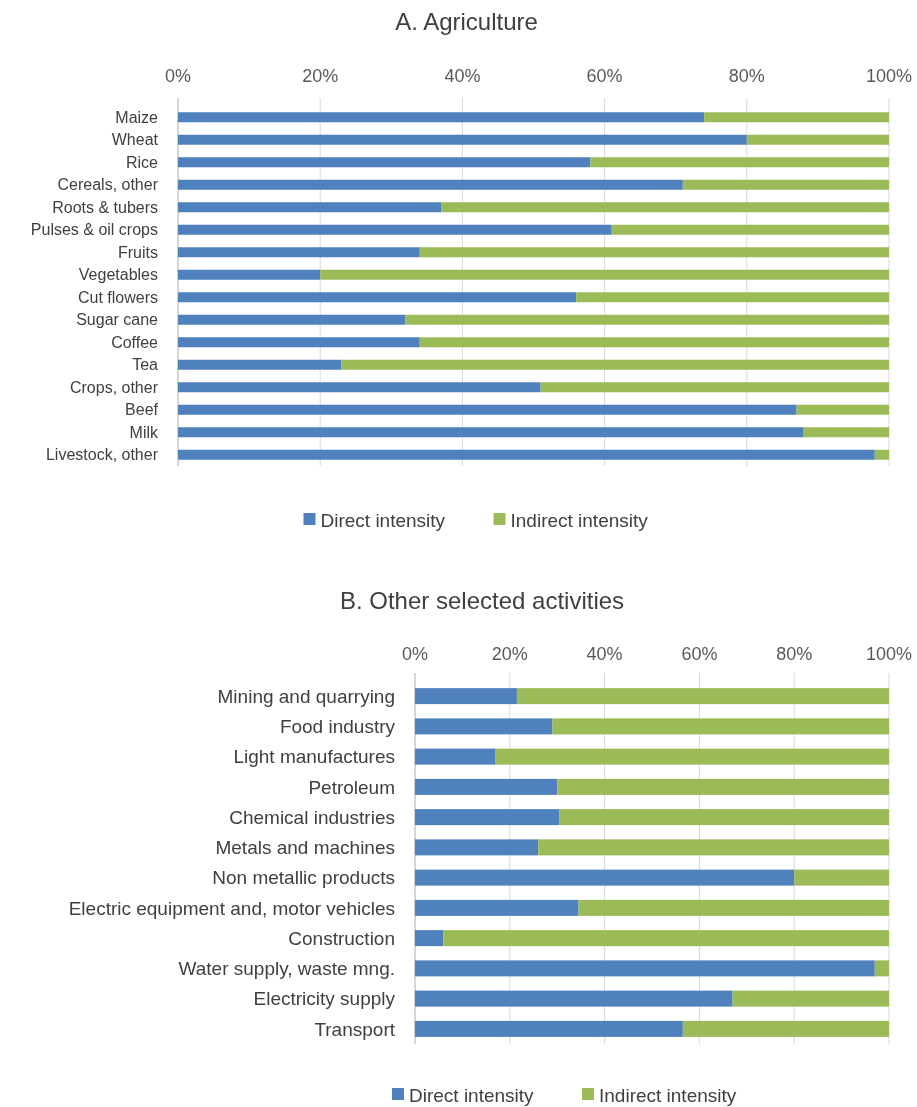  I want to click on y-tick-label: Vegetables, so click(118, 275).